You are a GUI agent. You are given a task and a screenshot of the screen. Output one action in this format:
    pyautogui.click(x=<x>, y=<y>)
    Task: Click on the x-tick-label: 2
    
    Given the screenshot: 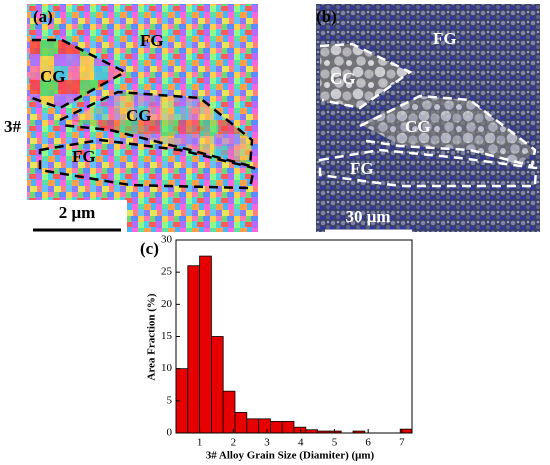 What is the action you would take?
    pyautogui.click(x=234, y=443)
    